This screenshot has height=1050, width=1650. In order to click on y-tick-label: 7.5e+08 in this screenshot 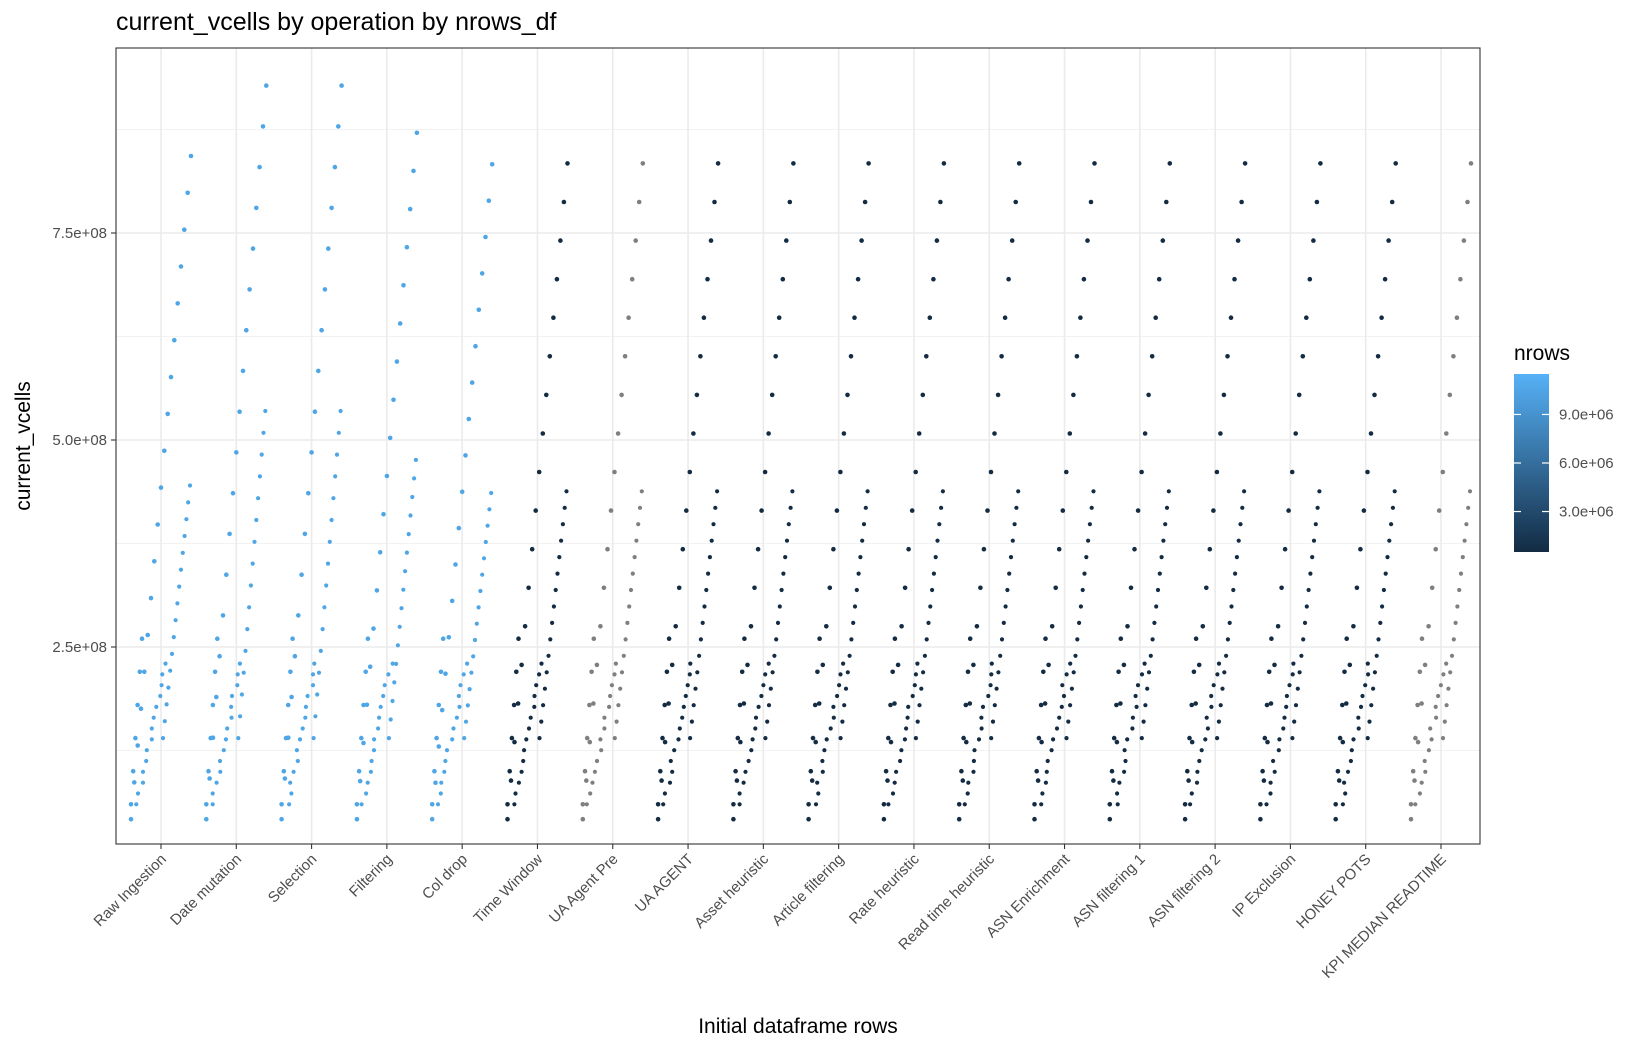, I will do `click(79, 233)`.